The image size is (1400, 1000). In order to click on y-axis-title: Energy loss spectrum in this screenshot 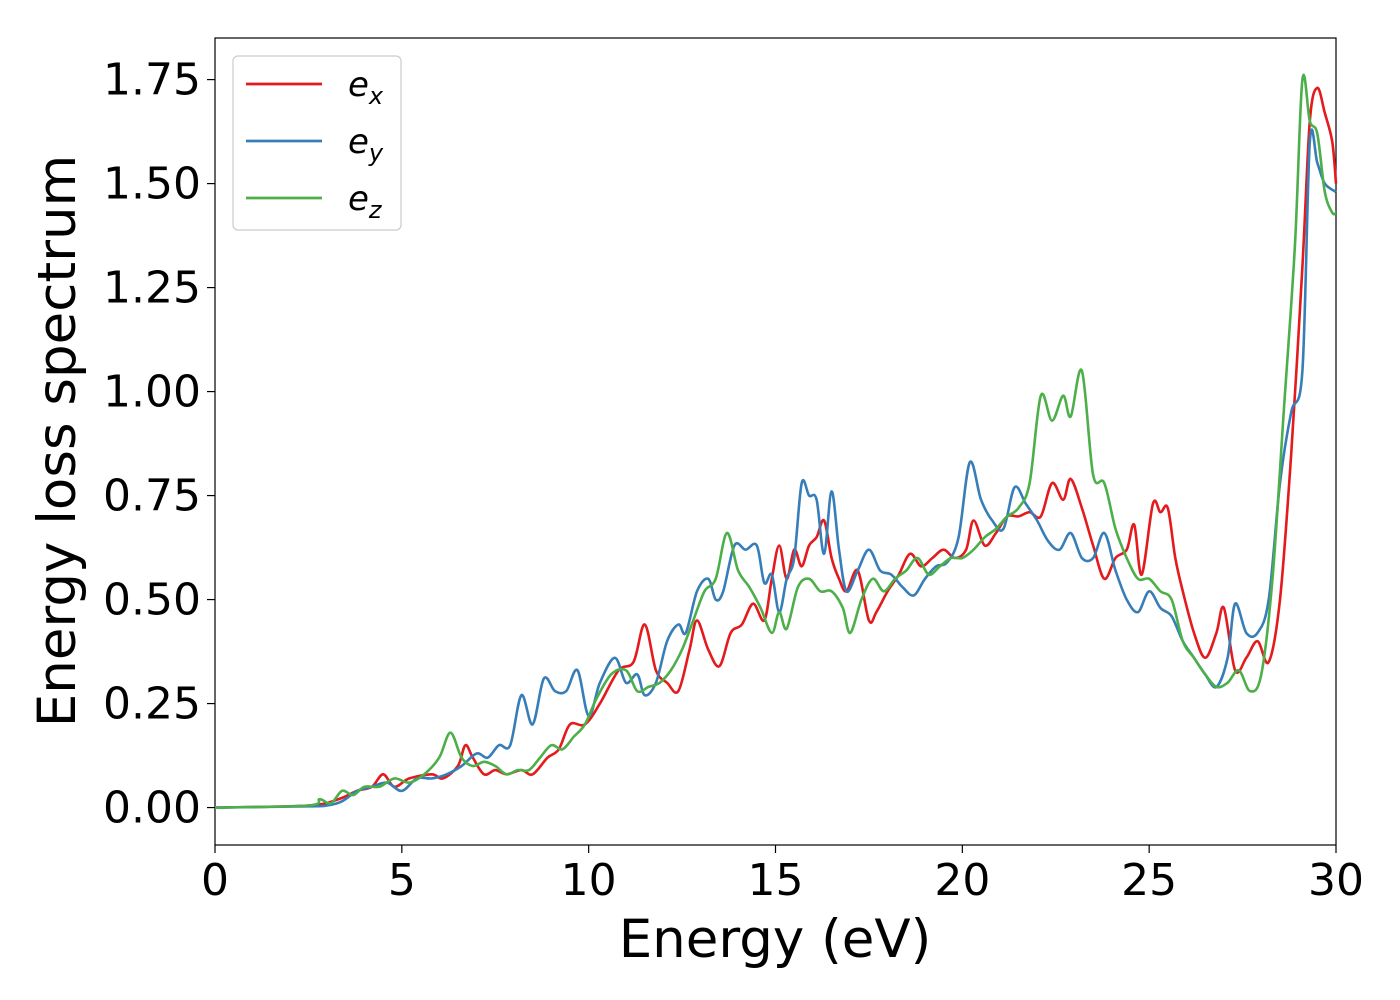, I will do `click(57, 441)`.